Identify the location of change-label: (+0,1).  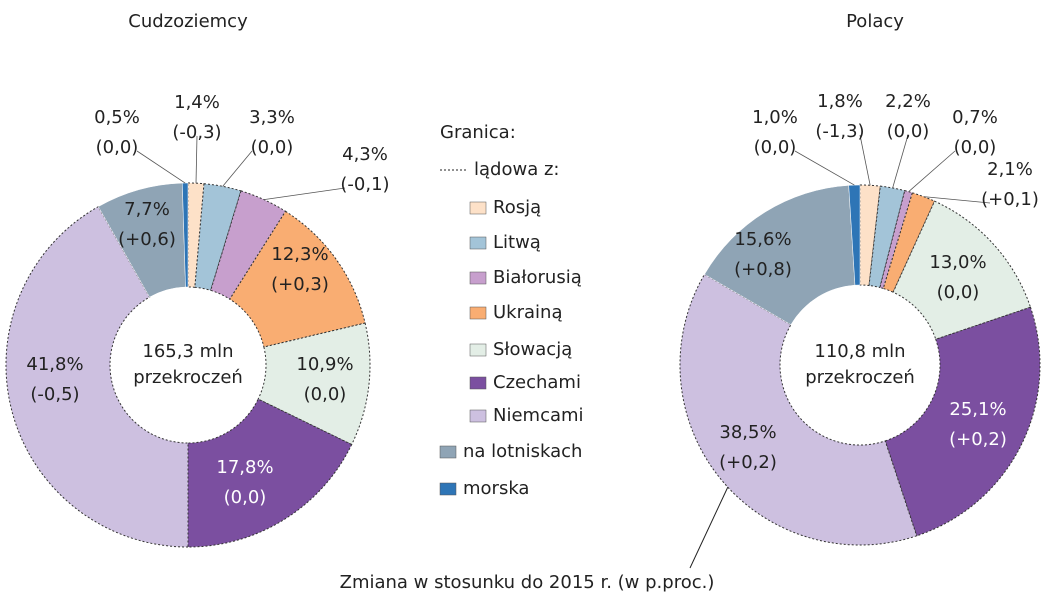
(1010, 199).